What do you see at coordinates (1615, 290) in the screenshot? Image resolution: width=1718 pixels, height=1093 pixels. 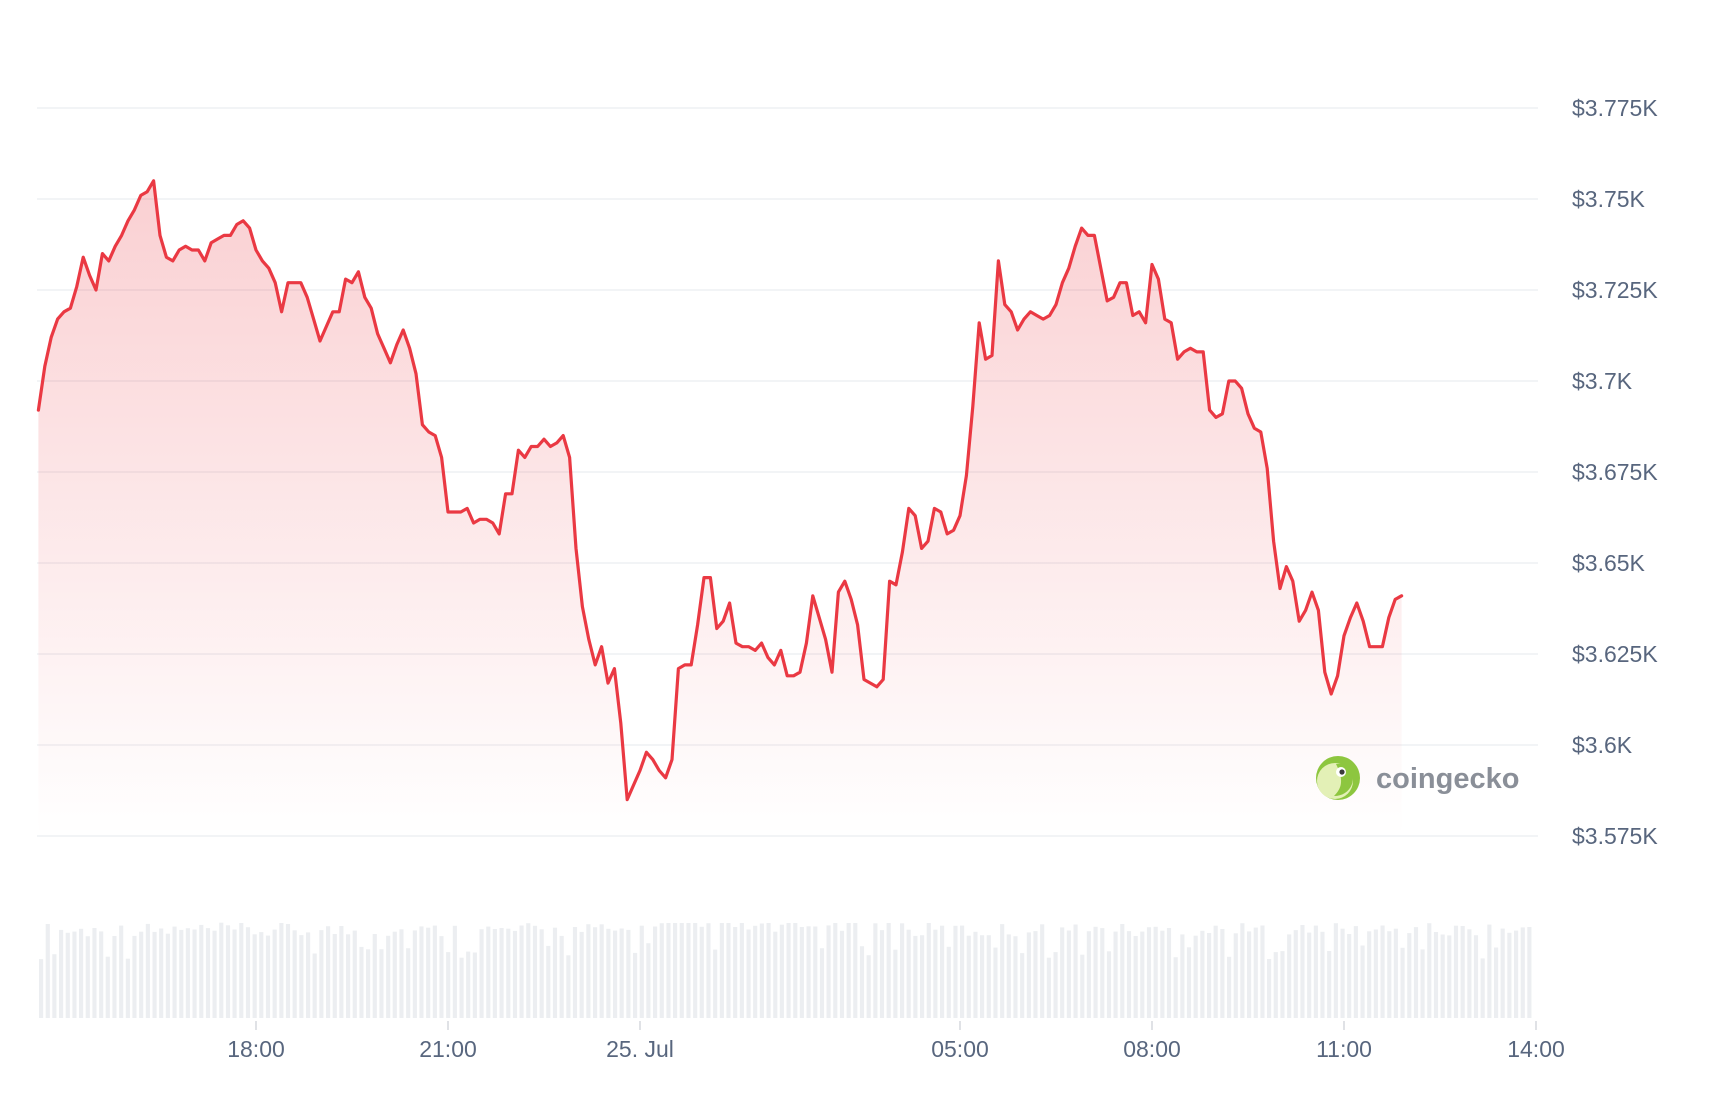 I see `y-tick-label: $3.725K` at bounding box center [1615, 290].